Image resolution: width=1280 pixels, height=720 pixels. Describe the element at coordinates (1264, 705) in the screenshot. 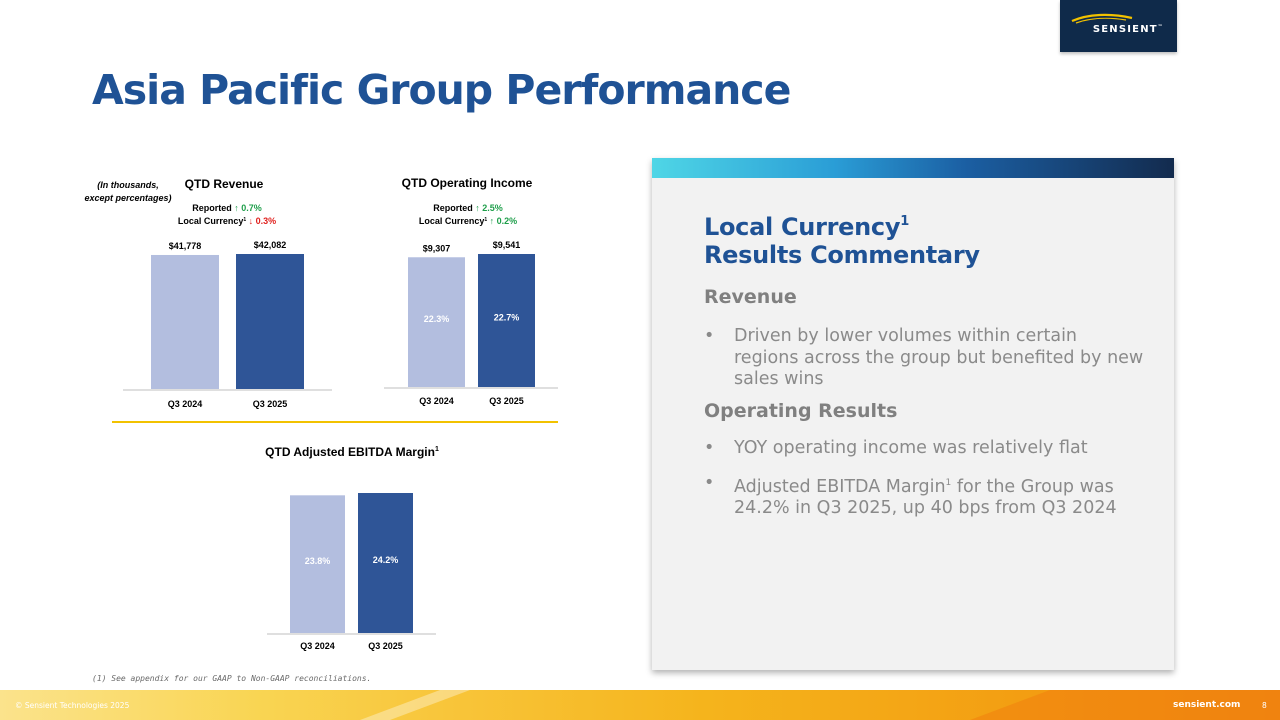

I see `page-number: 8` at that location.